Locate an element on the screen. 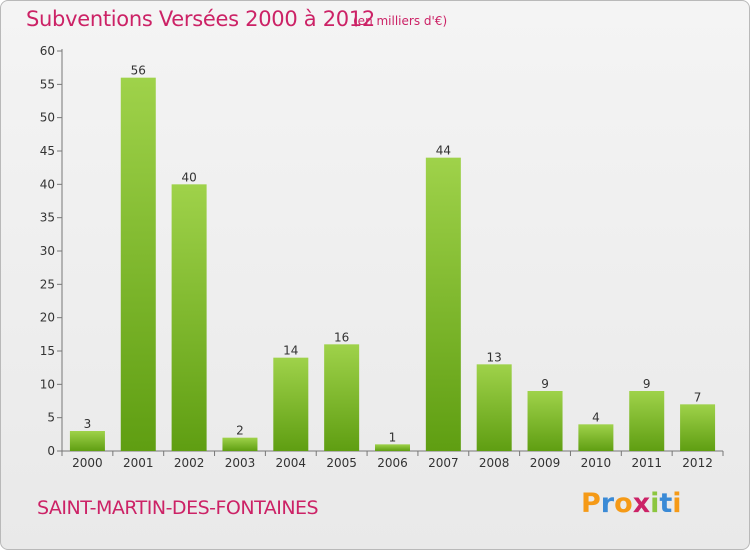  logo-letter: o is located at coordinates (623, 503).